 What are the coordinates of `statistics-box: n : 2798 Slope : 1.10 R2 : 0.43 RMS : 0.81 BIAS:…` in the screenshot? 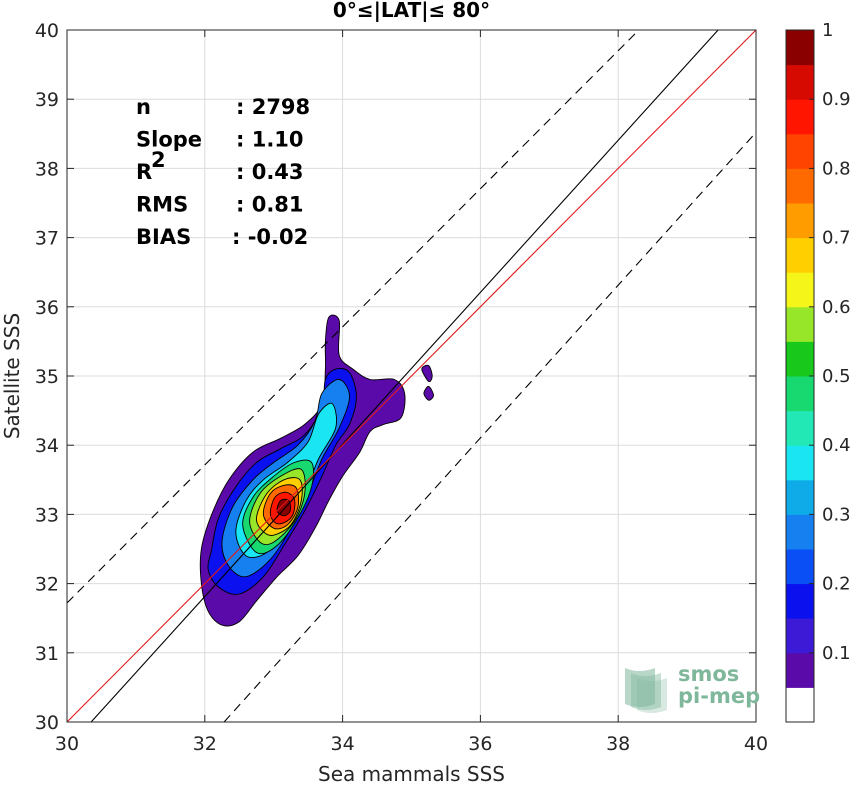 It's located at (223, 172).